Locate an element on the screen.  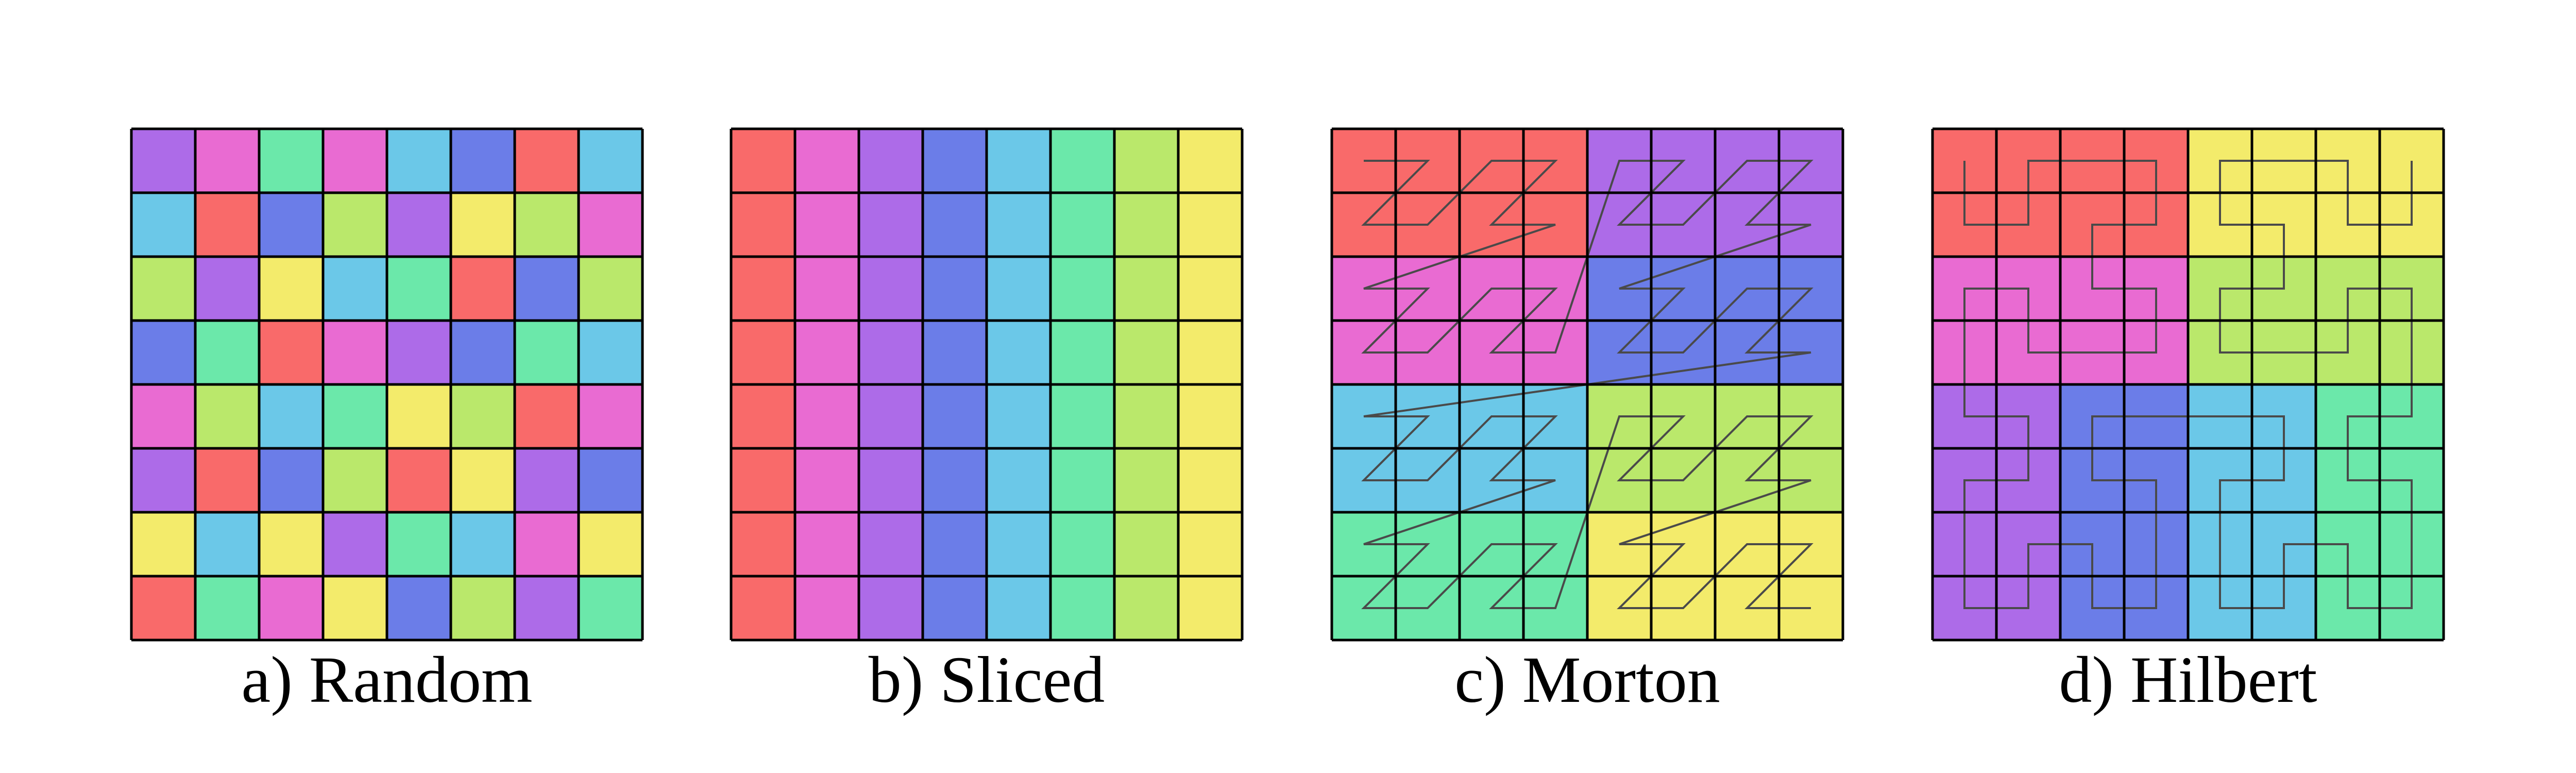
caption: a) Random is located at coordinates (386, 679).